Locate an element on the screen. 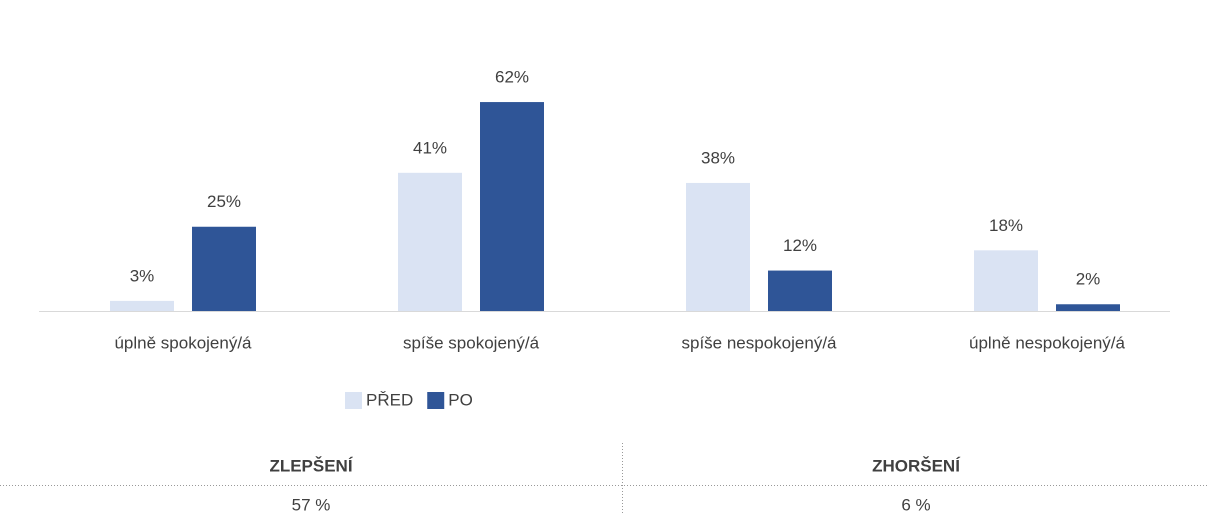 This screenshot has width=1209, height=515. x-tick-label: úplně spokojený/á is located at coordinates (183, 342).